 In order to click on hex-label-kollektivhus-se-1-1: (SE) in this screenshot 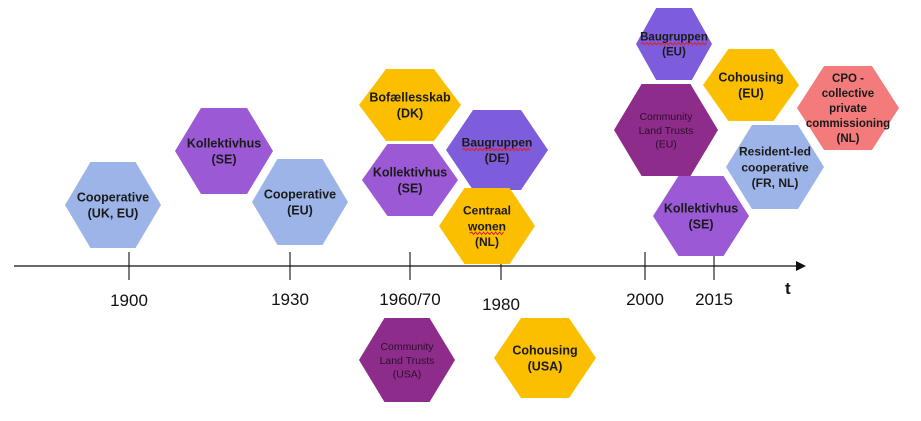, I will do `click(224, 160)`.